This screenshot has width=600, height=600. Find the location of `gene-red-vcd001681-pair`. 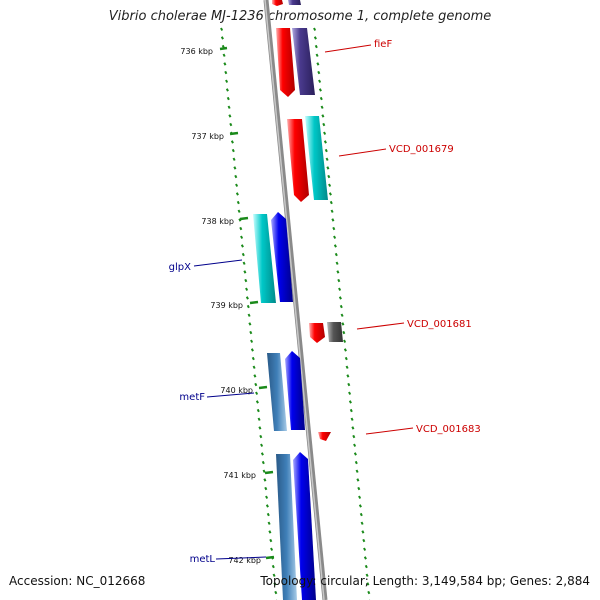

gene-red-vcd001681-pair is located at coordinates (317, 333).